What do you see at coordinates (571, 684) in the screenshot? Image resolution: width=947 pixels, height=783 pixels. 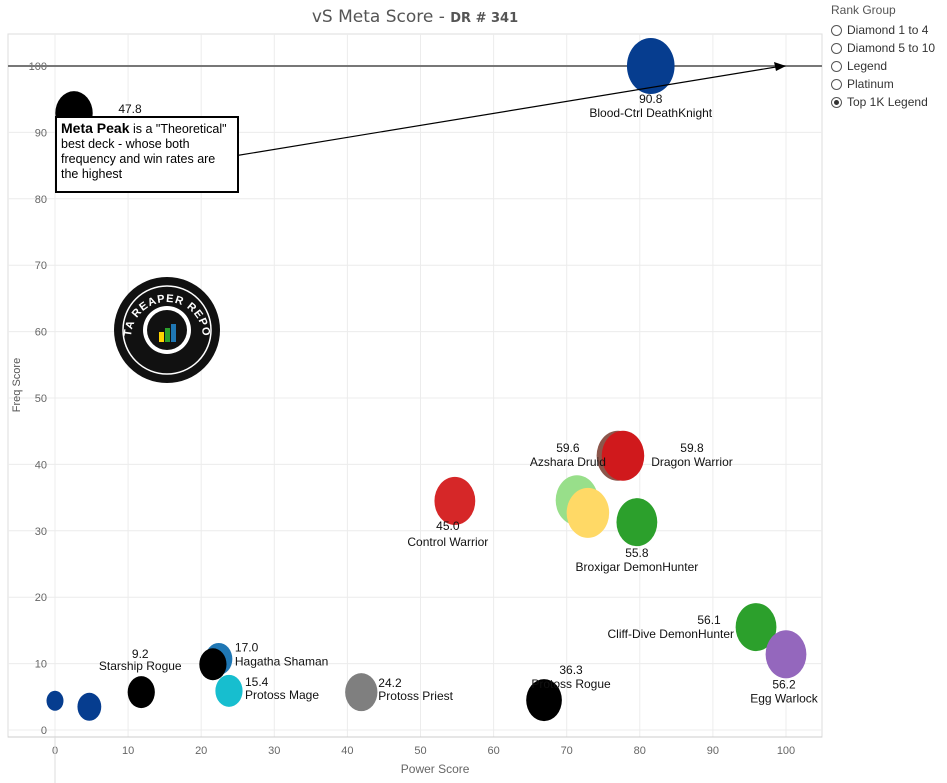 I see `point-name-label: Protoss Rogue` at bounding box center [571, 684].